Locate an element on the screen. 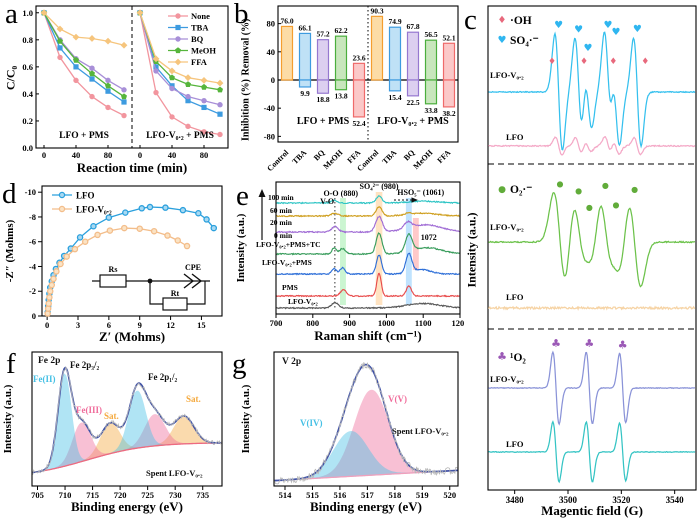  plot-text: ·OH is located at coordinates (521, 21).